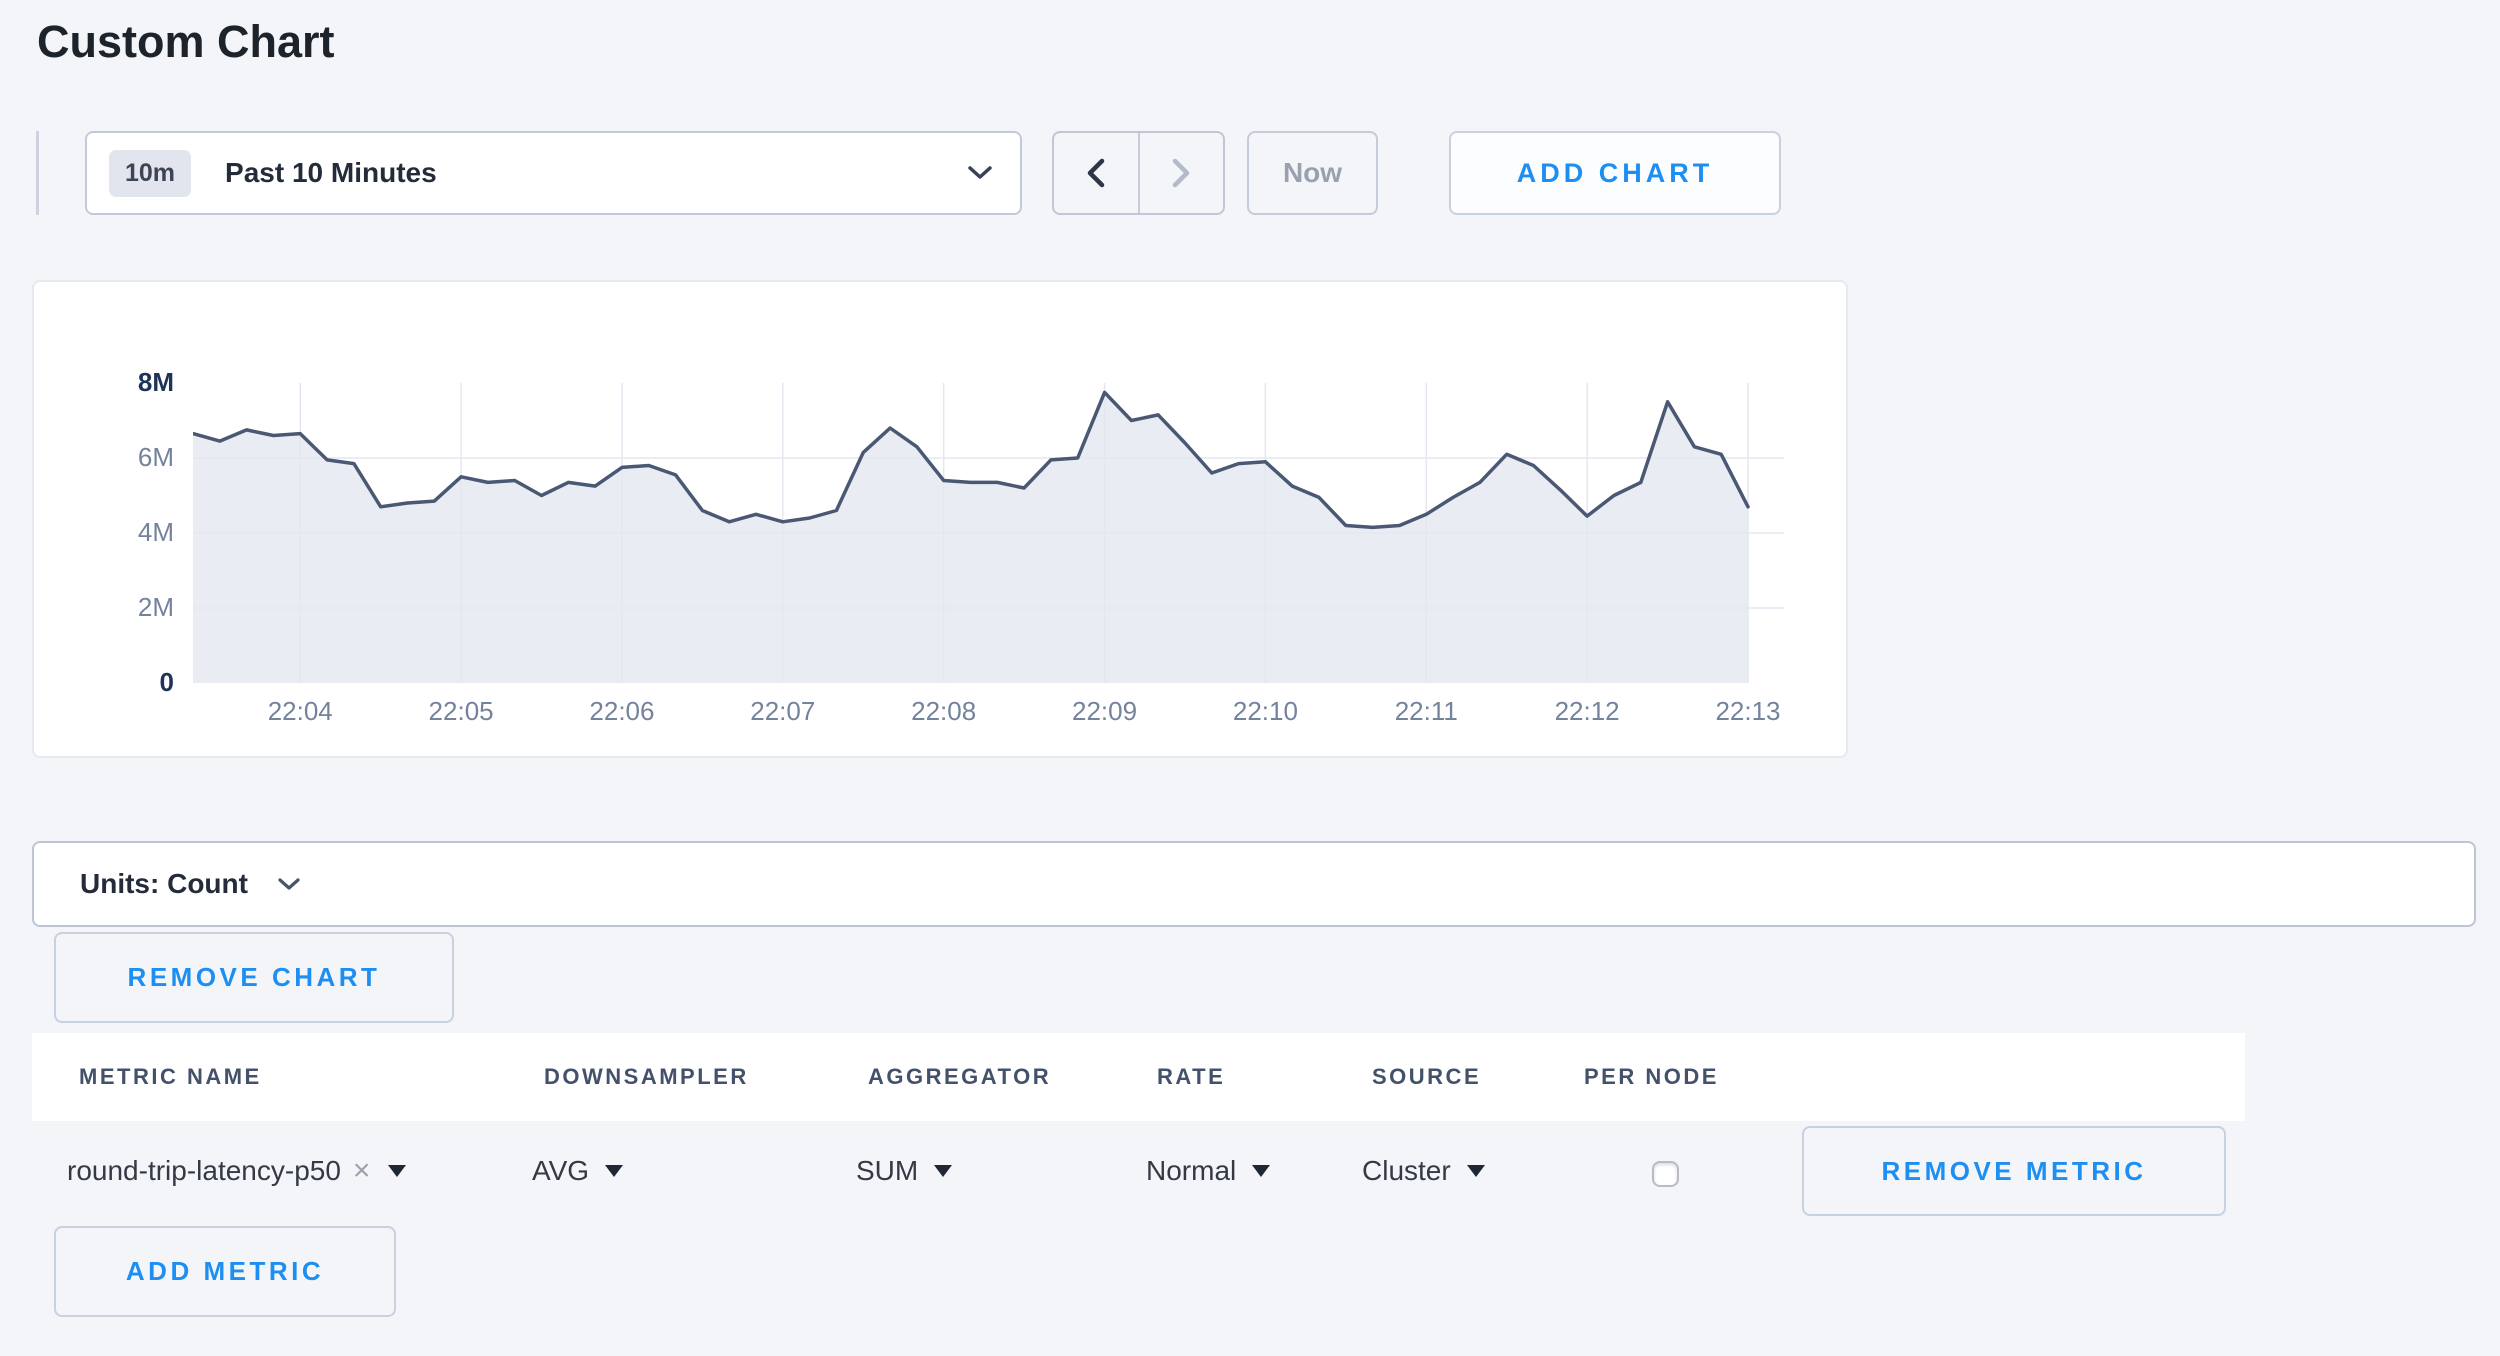 This screenshot has width=2500, height=1356. What do you see at coordinates (622, 711) in the screenshot?
I see `x-axis-tick-label: 22:06` at bounding box center [622, 711].